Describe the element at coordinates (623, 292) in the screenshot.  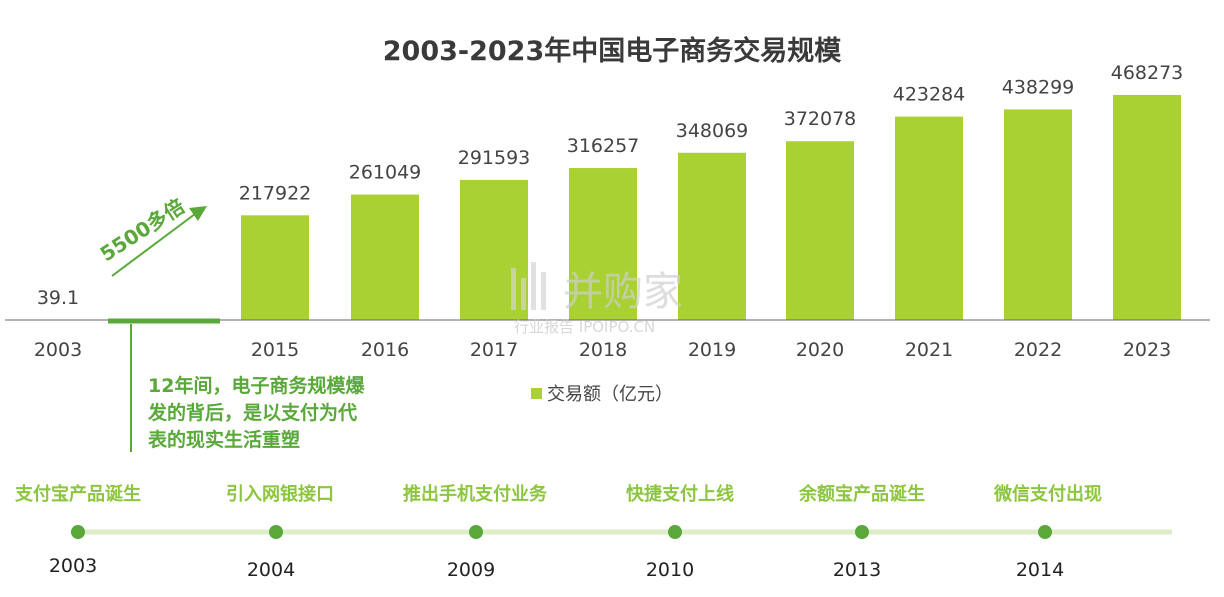
I see `watermark-main: 并购家` at that location.